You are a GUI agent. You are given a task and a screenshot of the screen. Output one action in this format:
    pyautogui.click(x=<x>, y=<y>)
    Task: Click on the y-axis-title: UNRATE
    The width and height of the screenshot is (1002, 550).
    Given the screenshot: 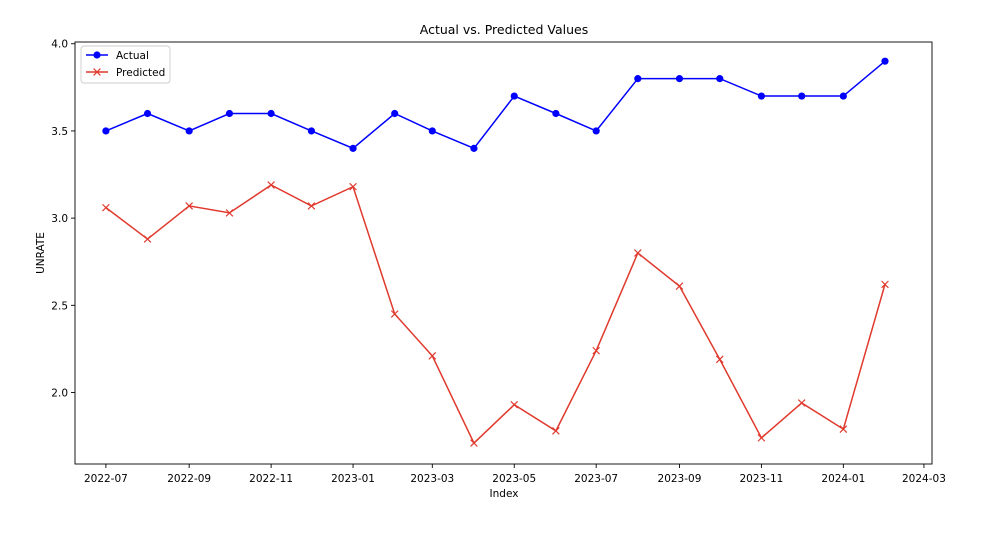 What is the action you would take?
    pyautogui.click(x=41, y=253)
    